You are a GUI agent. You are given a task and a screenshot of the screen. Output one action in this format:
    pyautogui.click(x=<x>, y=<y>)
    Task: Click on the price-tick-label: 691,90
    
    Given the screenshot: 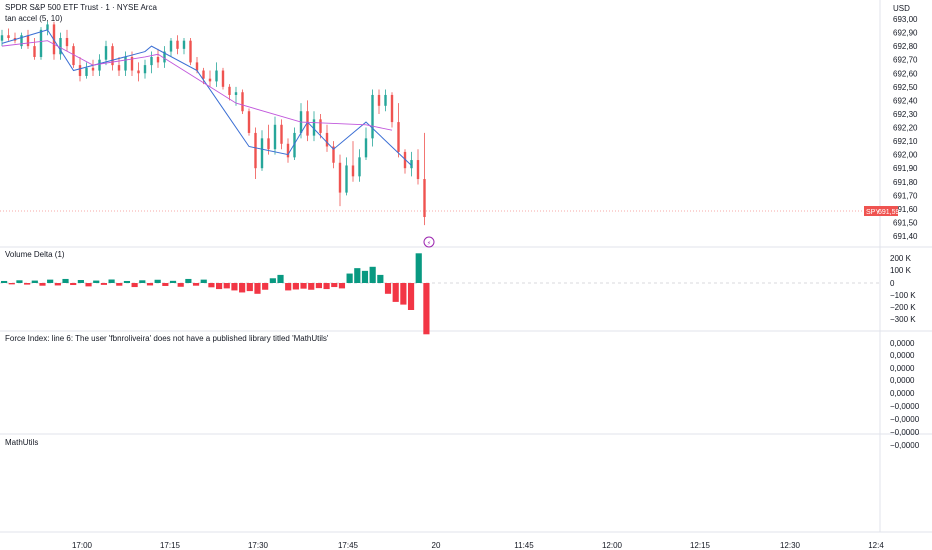 What is the action you would take?
    pyautogui.click(x=905, y=168)
    